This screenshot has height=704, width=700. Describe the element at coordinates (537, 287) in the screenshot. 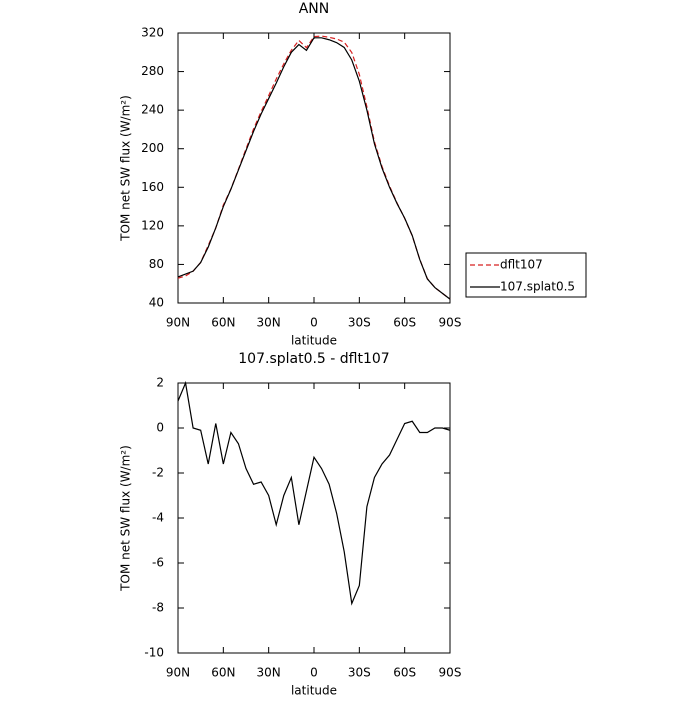

I see `legend-label: 107.splat0.5` at that location.